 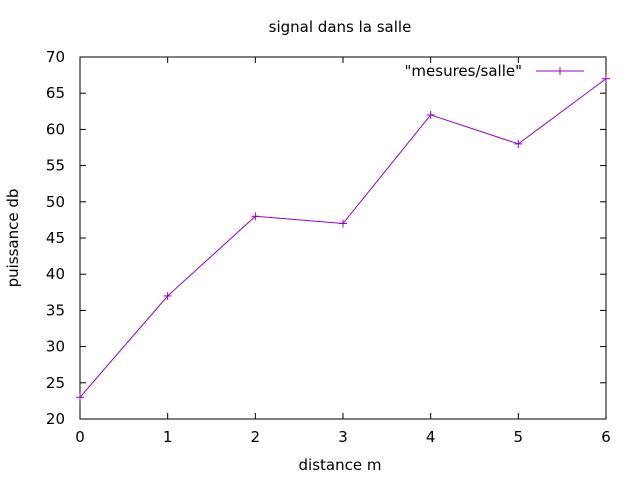 What do you see at coordinates (80, 437) in the screenshot?
I see `x-tick-label: 0` at bounding box center [80, 437].